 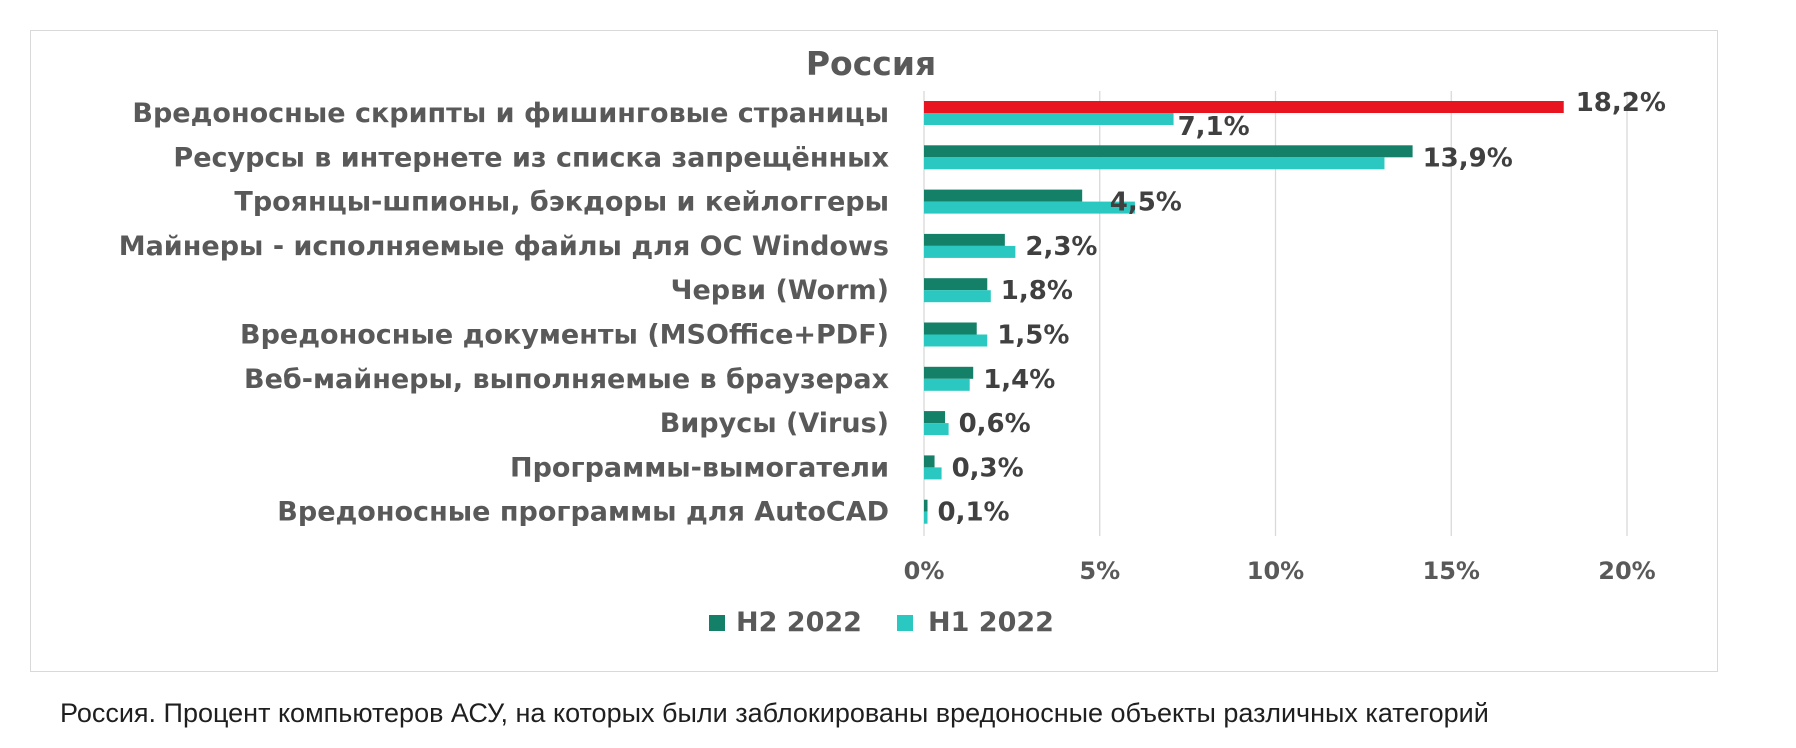 What do you see at coordinates (1468, 158) in the screenshot?
I see `data-label: 13,9%` at bounding box center [1468, 158].